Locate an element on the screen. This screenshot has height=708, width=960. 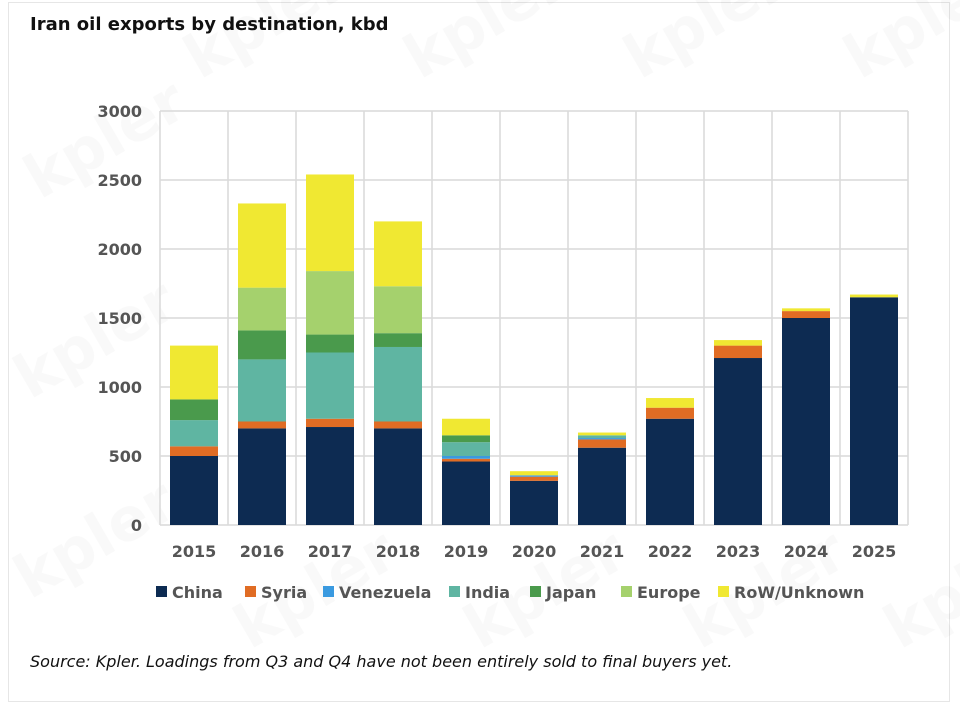
legend-label: Europe is located at coordinates (669, 592).